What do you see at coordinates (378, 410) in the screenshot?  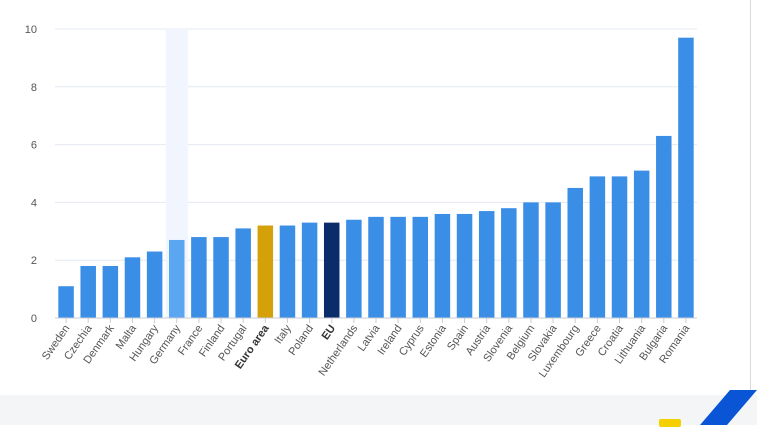 I see `footer-band` at bounding box center [378, 410].